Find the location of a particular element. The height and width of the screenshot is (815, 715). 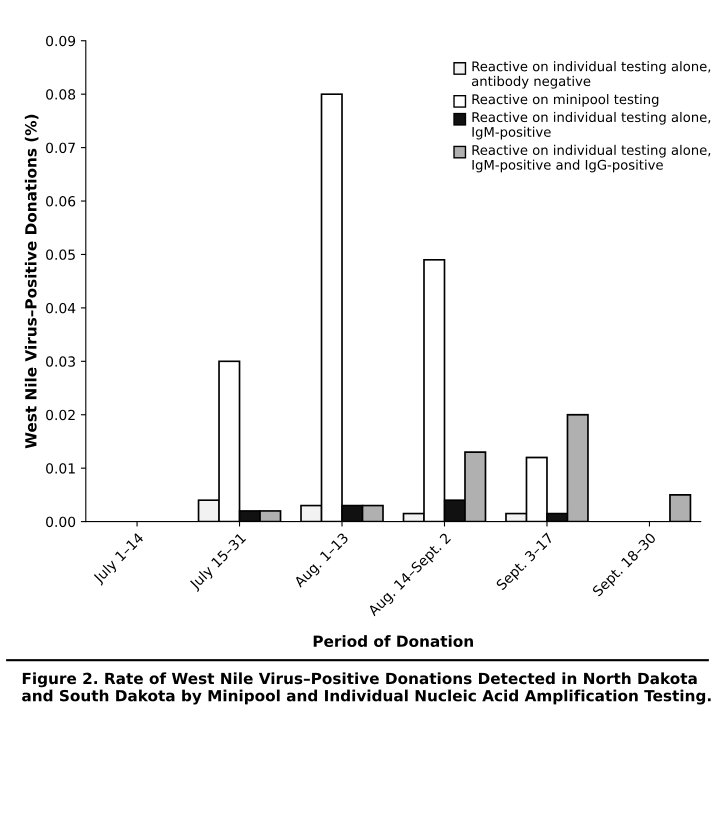

legend-label: Reactive on minipool testing is located at coordinates (565, 100).